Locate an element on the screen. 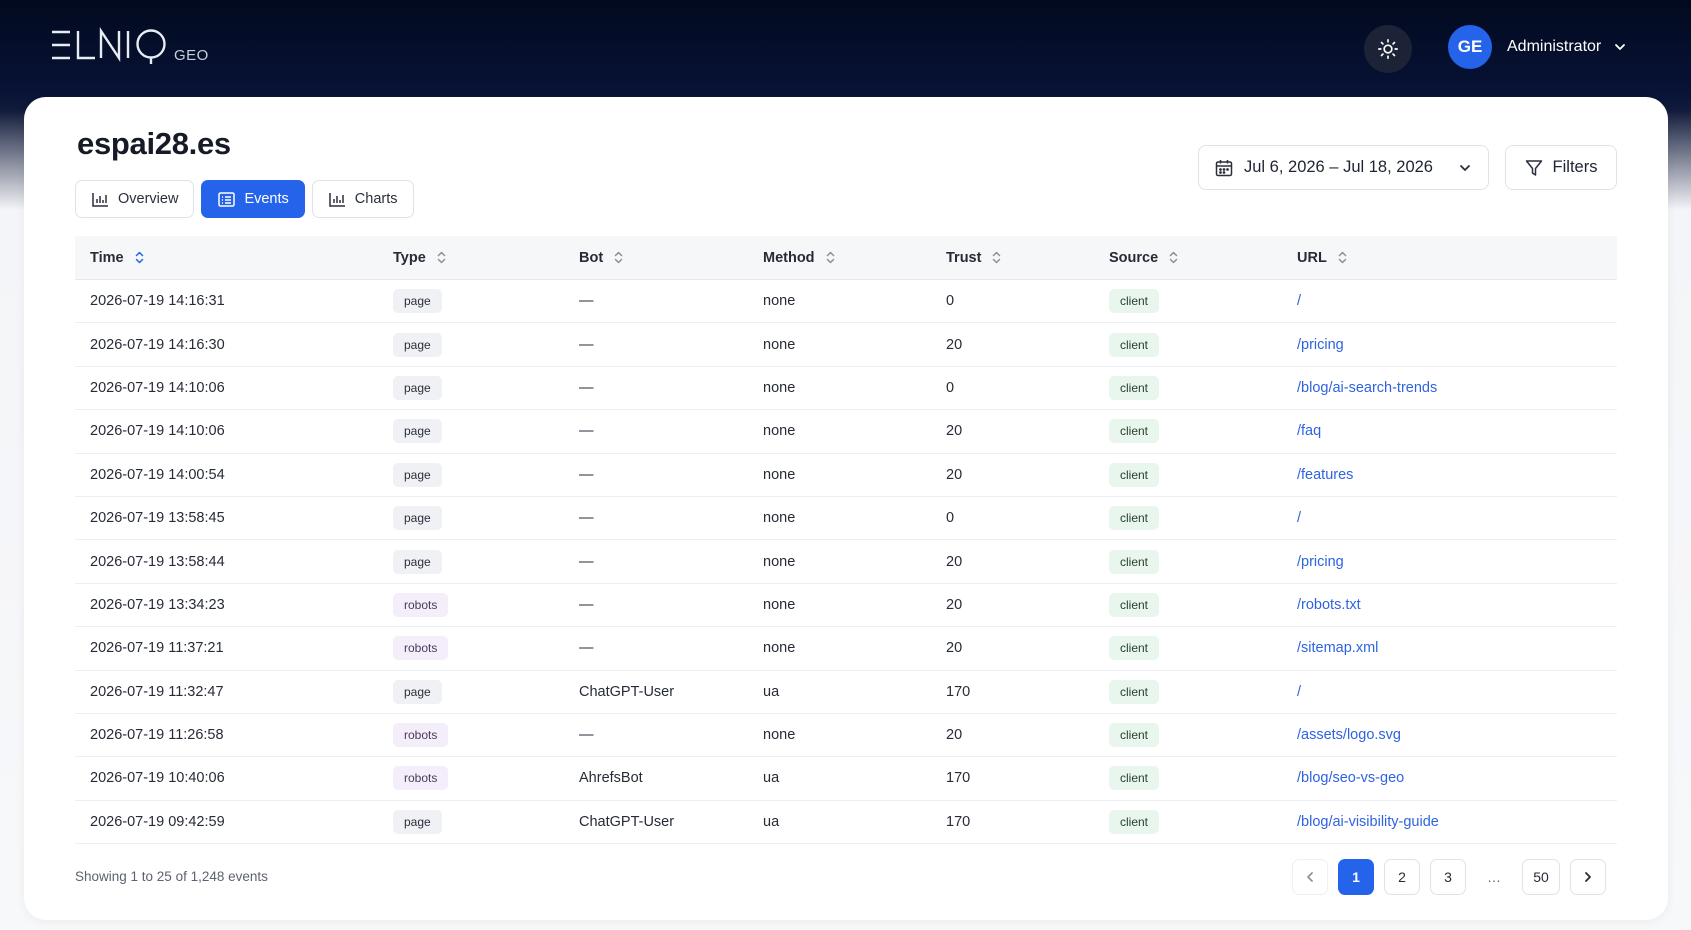 The image size is (1691, 930). tab-events: Events is located at coordinates (253, 199).